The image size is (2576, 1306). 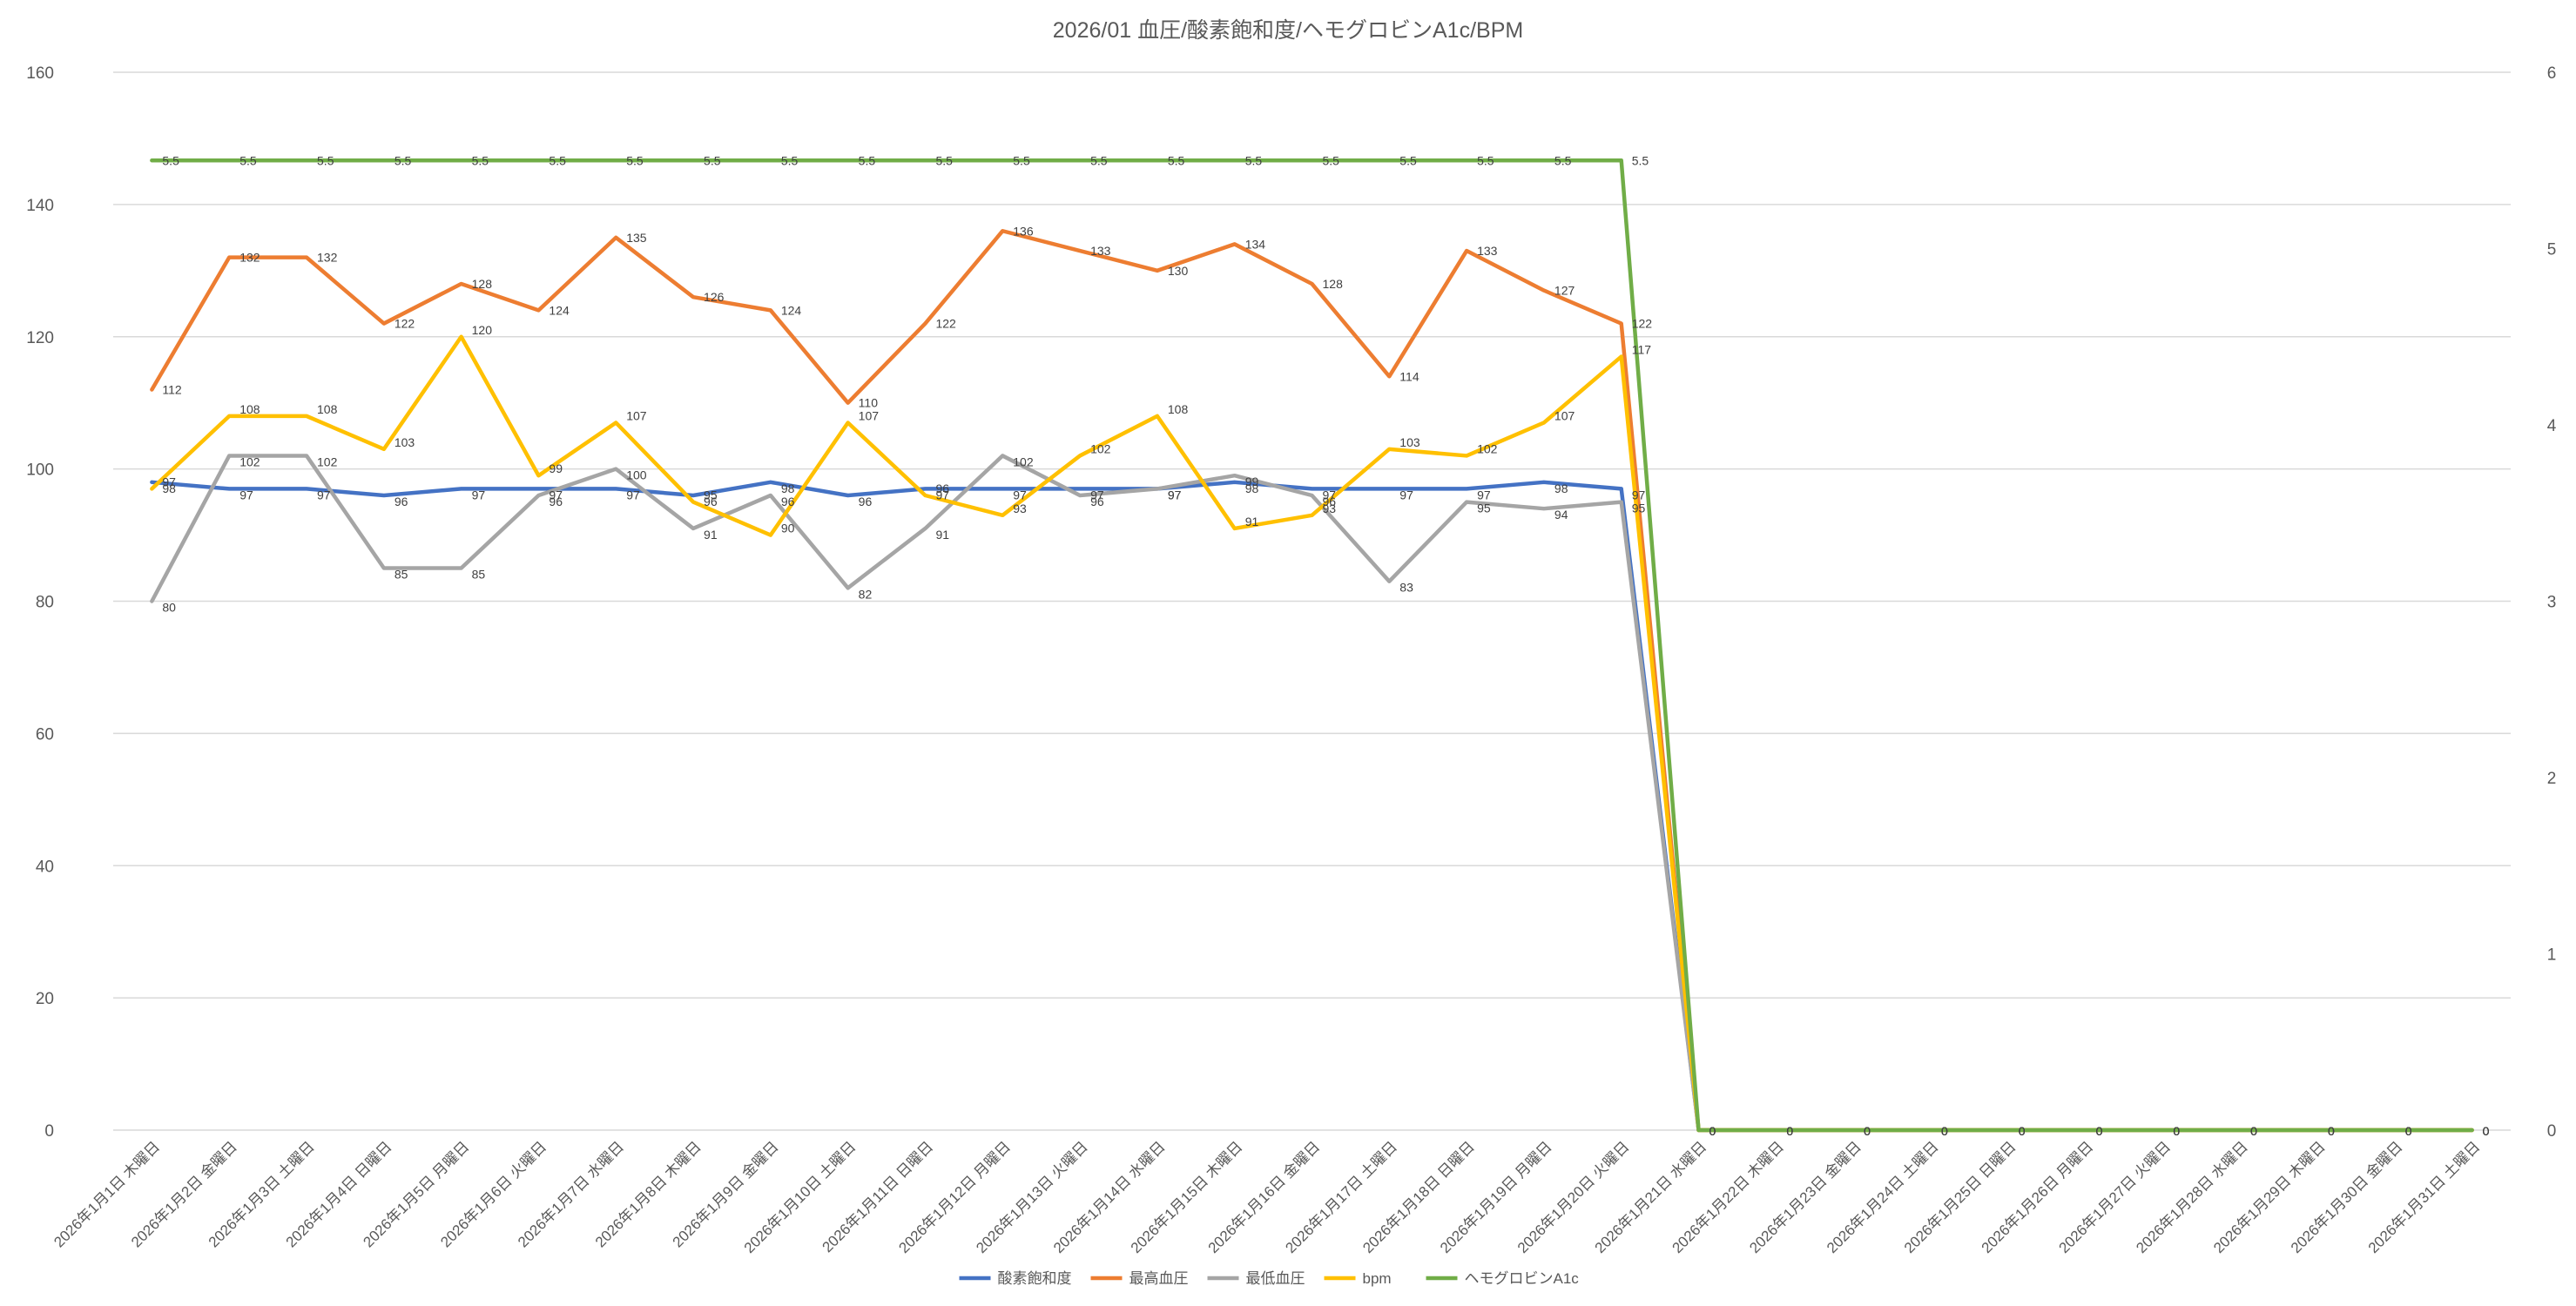 I want to click on data-label: 134, so click(x=1255, y=244).